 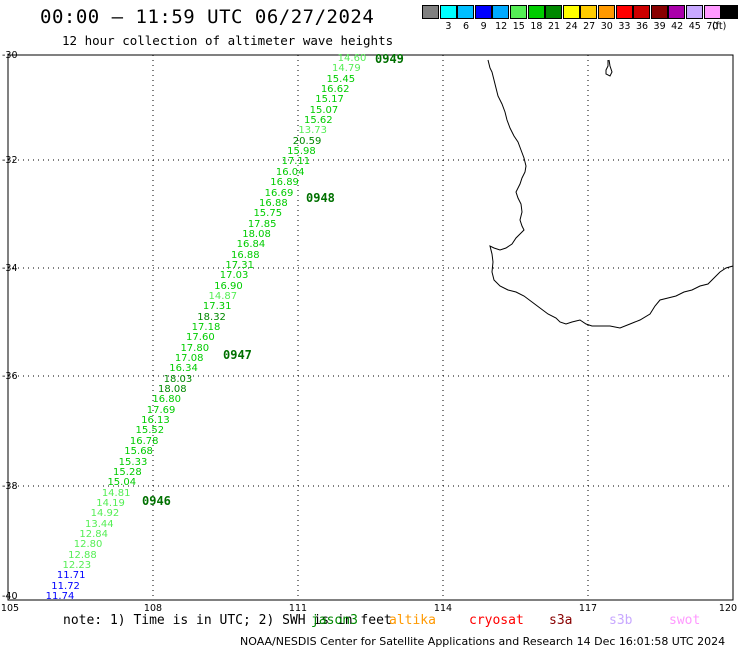 What do you see at coordinates (183, 369) in the screenshot?
I see `wave-height-value: 16.34` at bounding box center [183, 369].